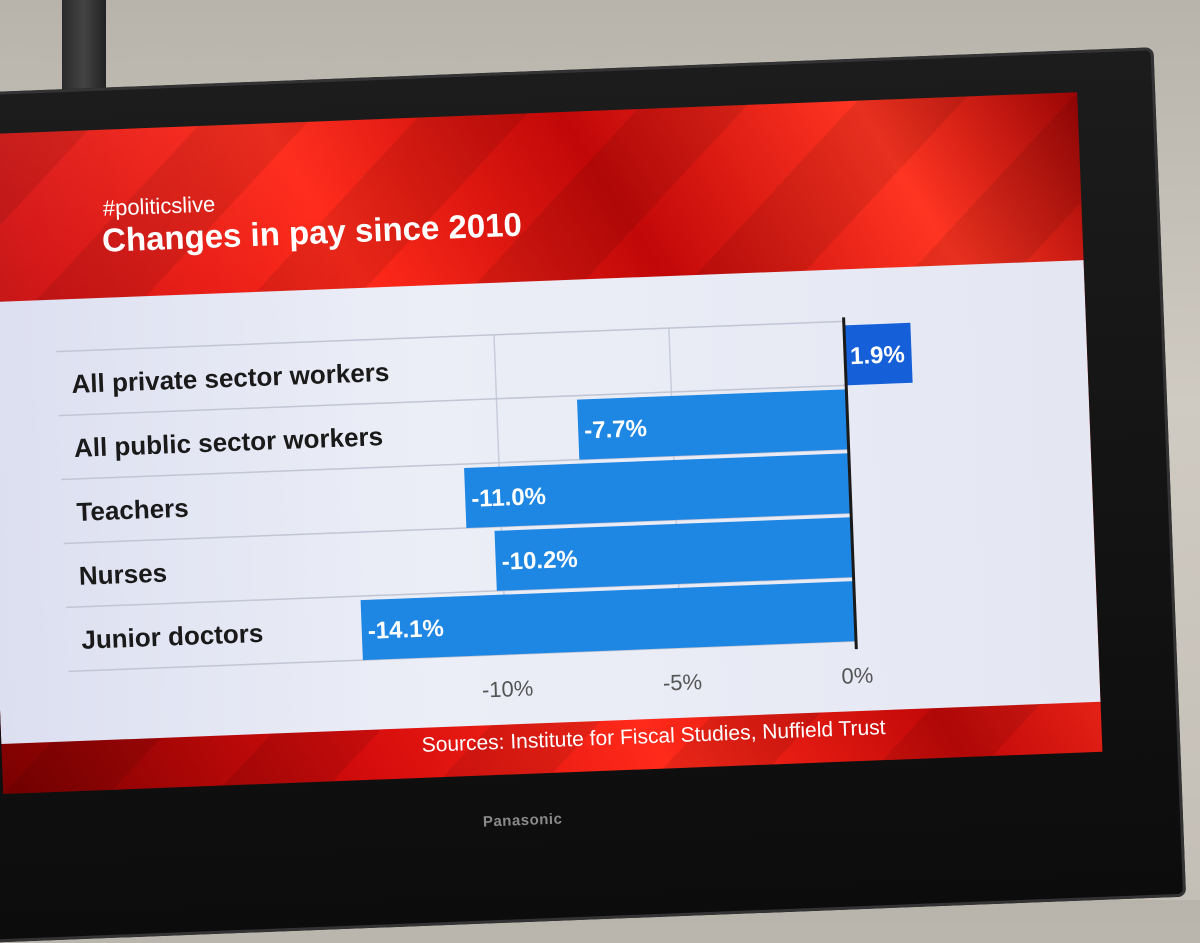  Describe the element at coordinates (539, 561) in the screenshot. I see `bar-value-label: -10.2%` at that location.